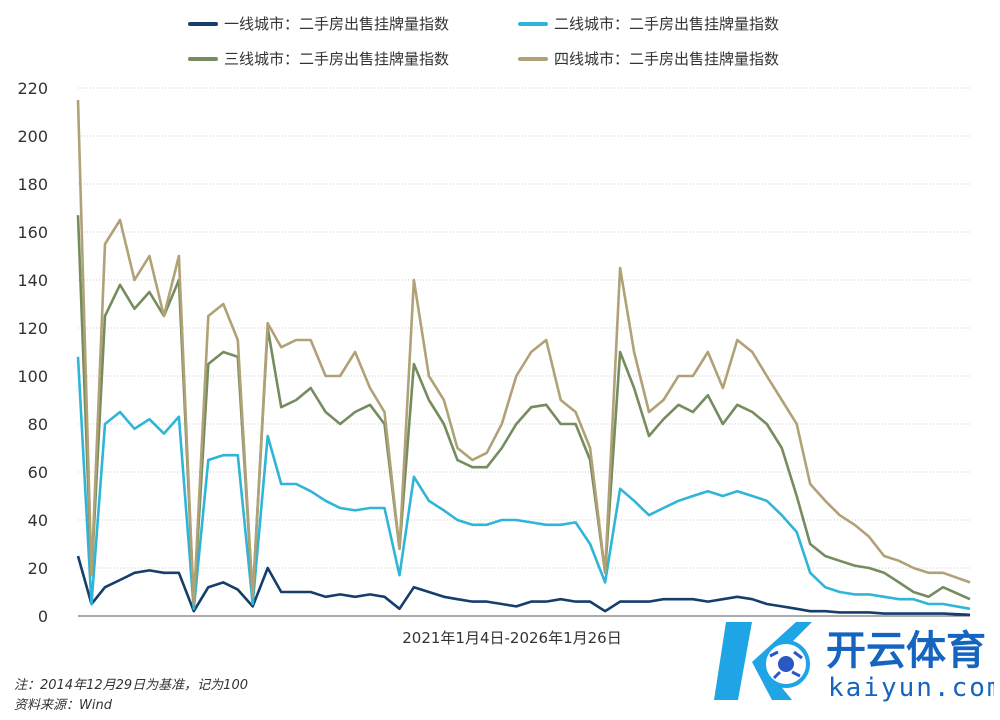 The image size is (1000, 720). I want to click on legend-label-4: 四线城市：二手房出售挂牌量指数, so click(666, 59).